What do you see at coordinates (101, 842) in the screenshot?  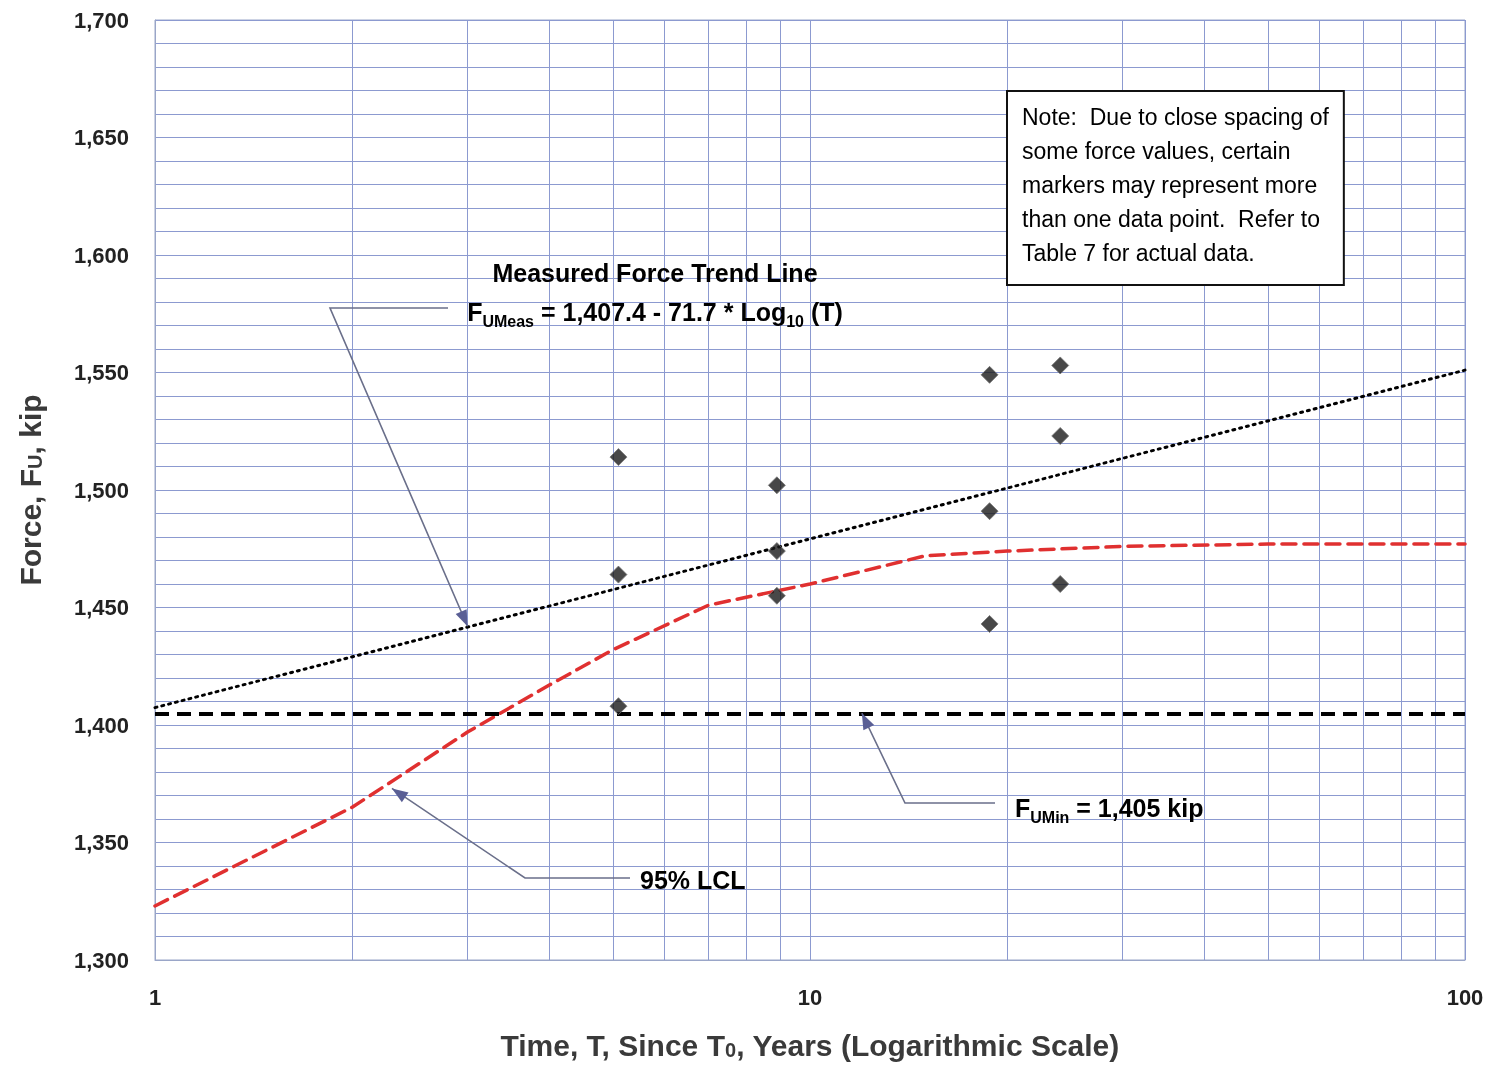 I see `y-tick-label: 1,350` at bounding box center [101, 842].